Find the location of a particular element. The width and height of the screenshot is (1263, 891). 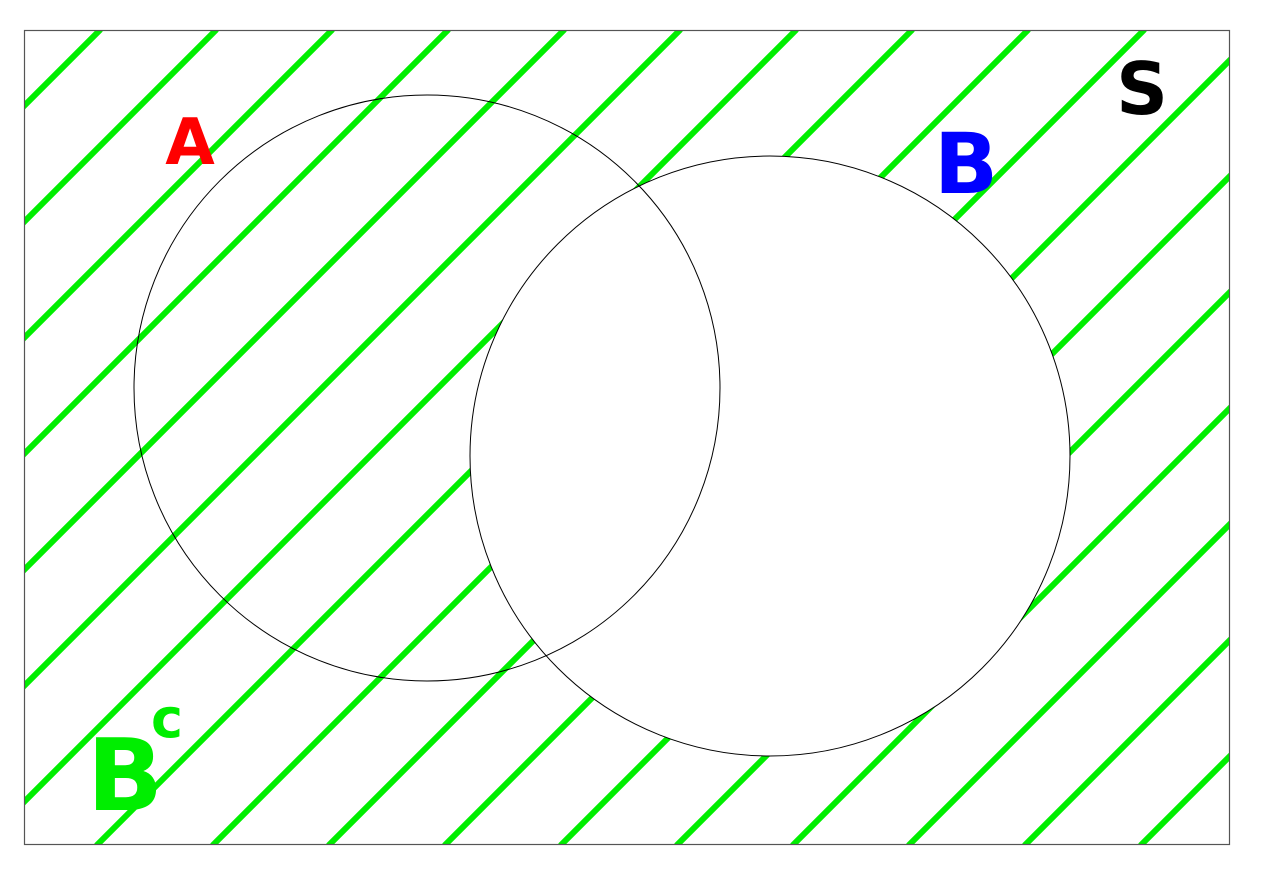

set-a-label: A is located at coordinates (190, 143).